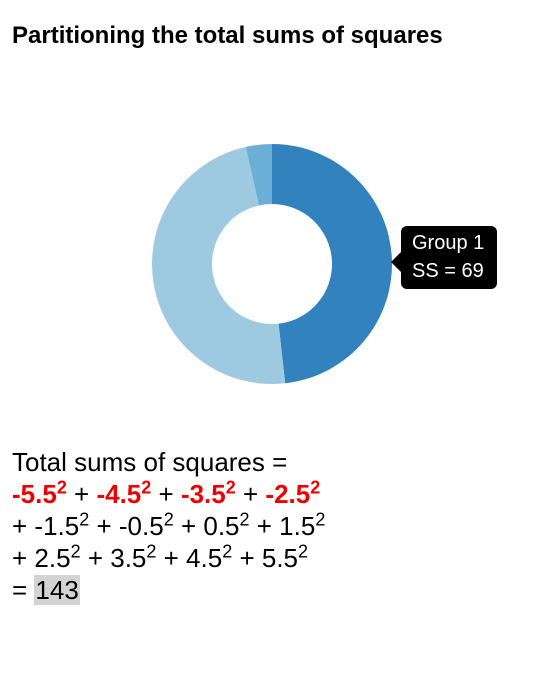 This screenshot has width=538, height=678. I want to click on page-title: Partitioning the total sums of squares, so click(227, 35).